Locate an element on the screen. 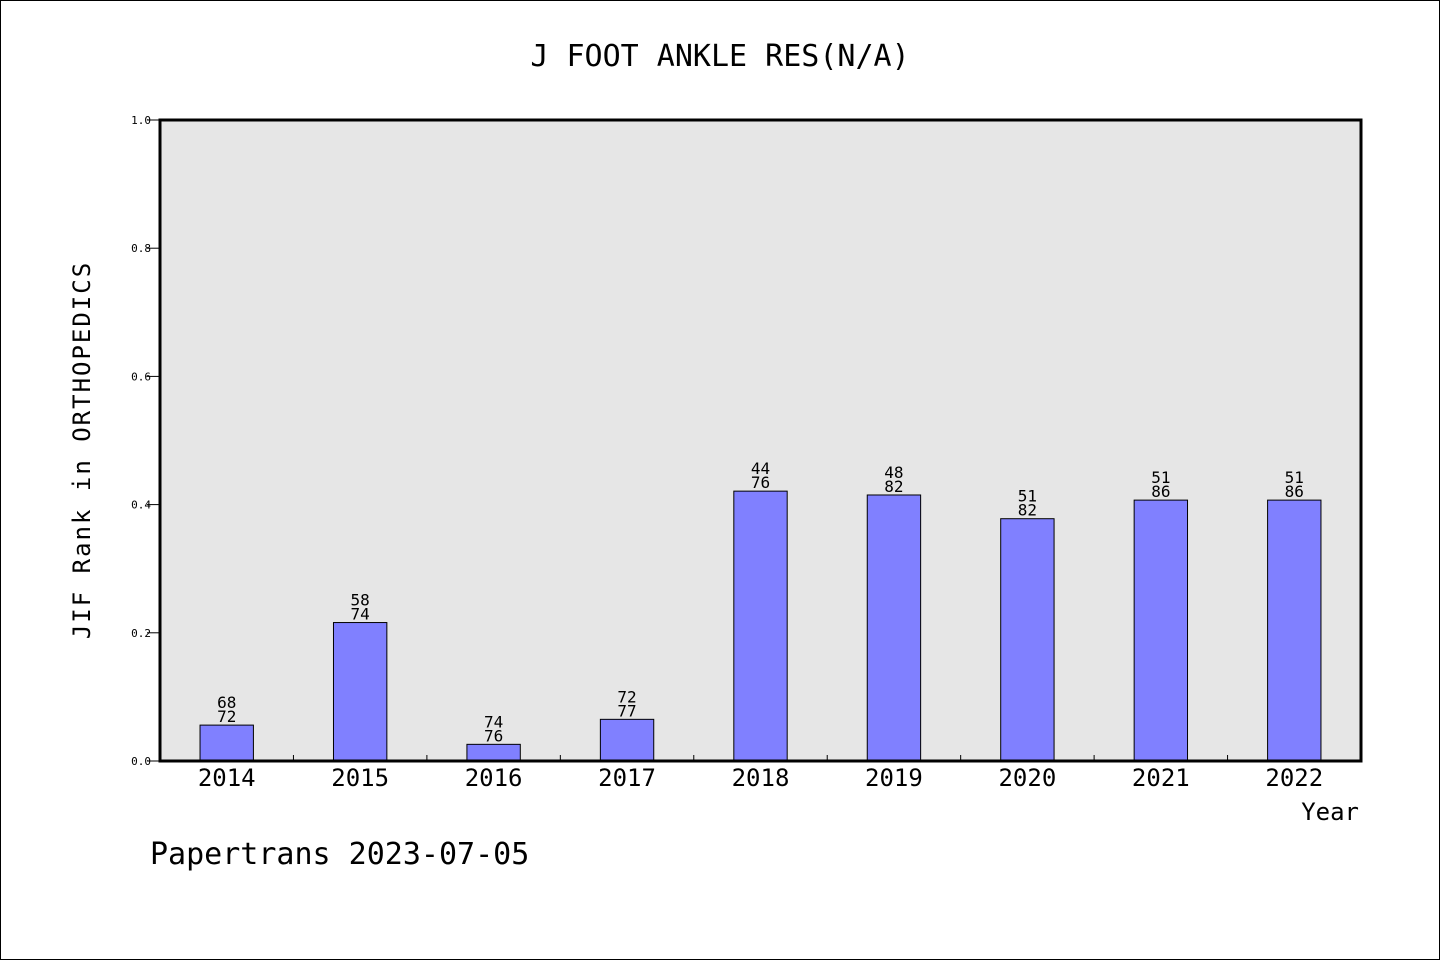 The image size is (1440, 965). x-tick-label-2016: 2016 is located at coordinates (494, 778).